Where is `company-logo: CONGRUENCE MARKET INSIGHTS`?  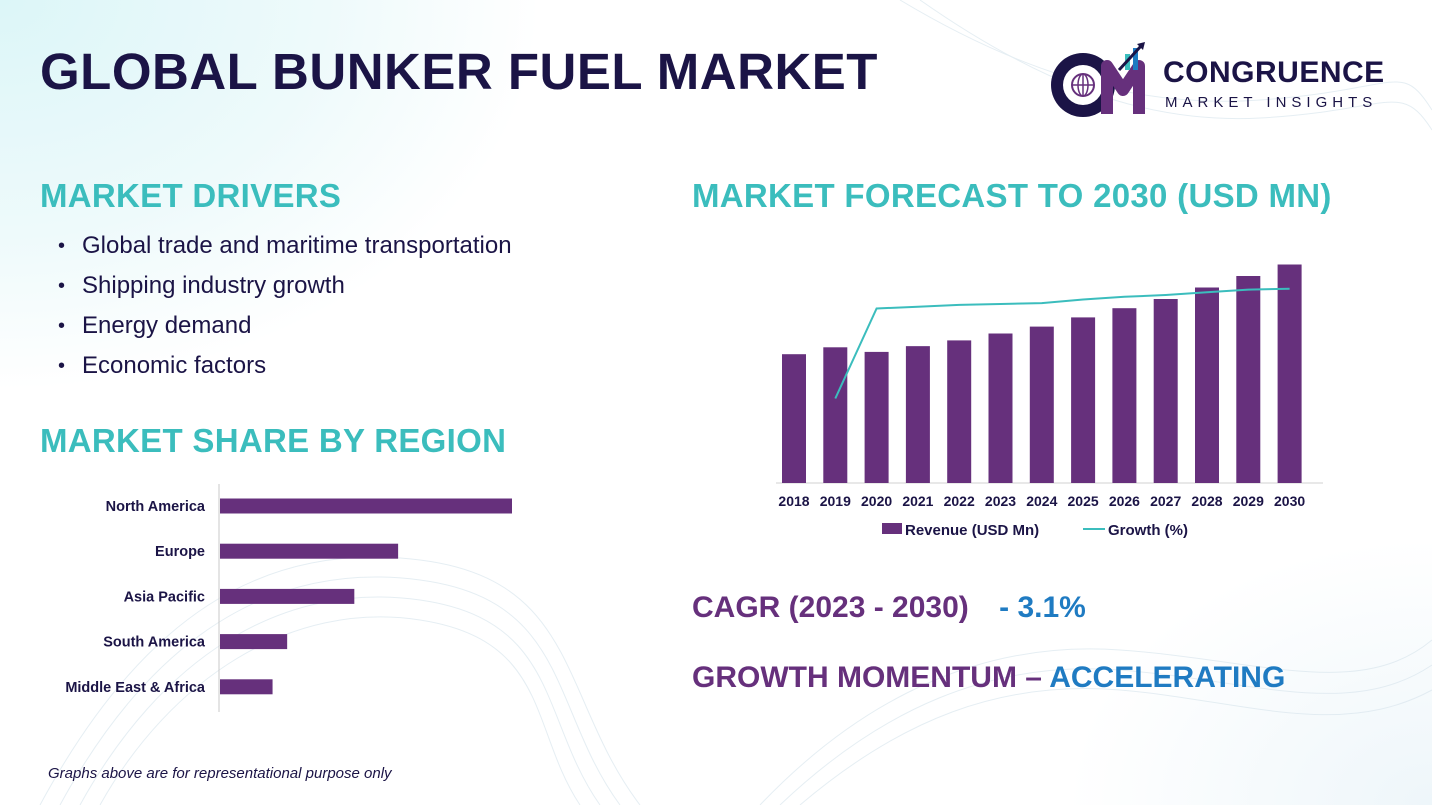
company-logo: CONGRUENCE MARKET INSIGHTS is located at coordinates (1220, 80).